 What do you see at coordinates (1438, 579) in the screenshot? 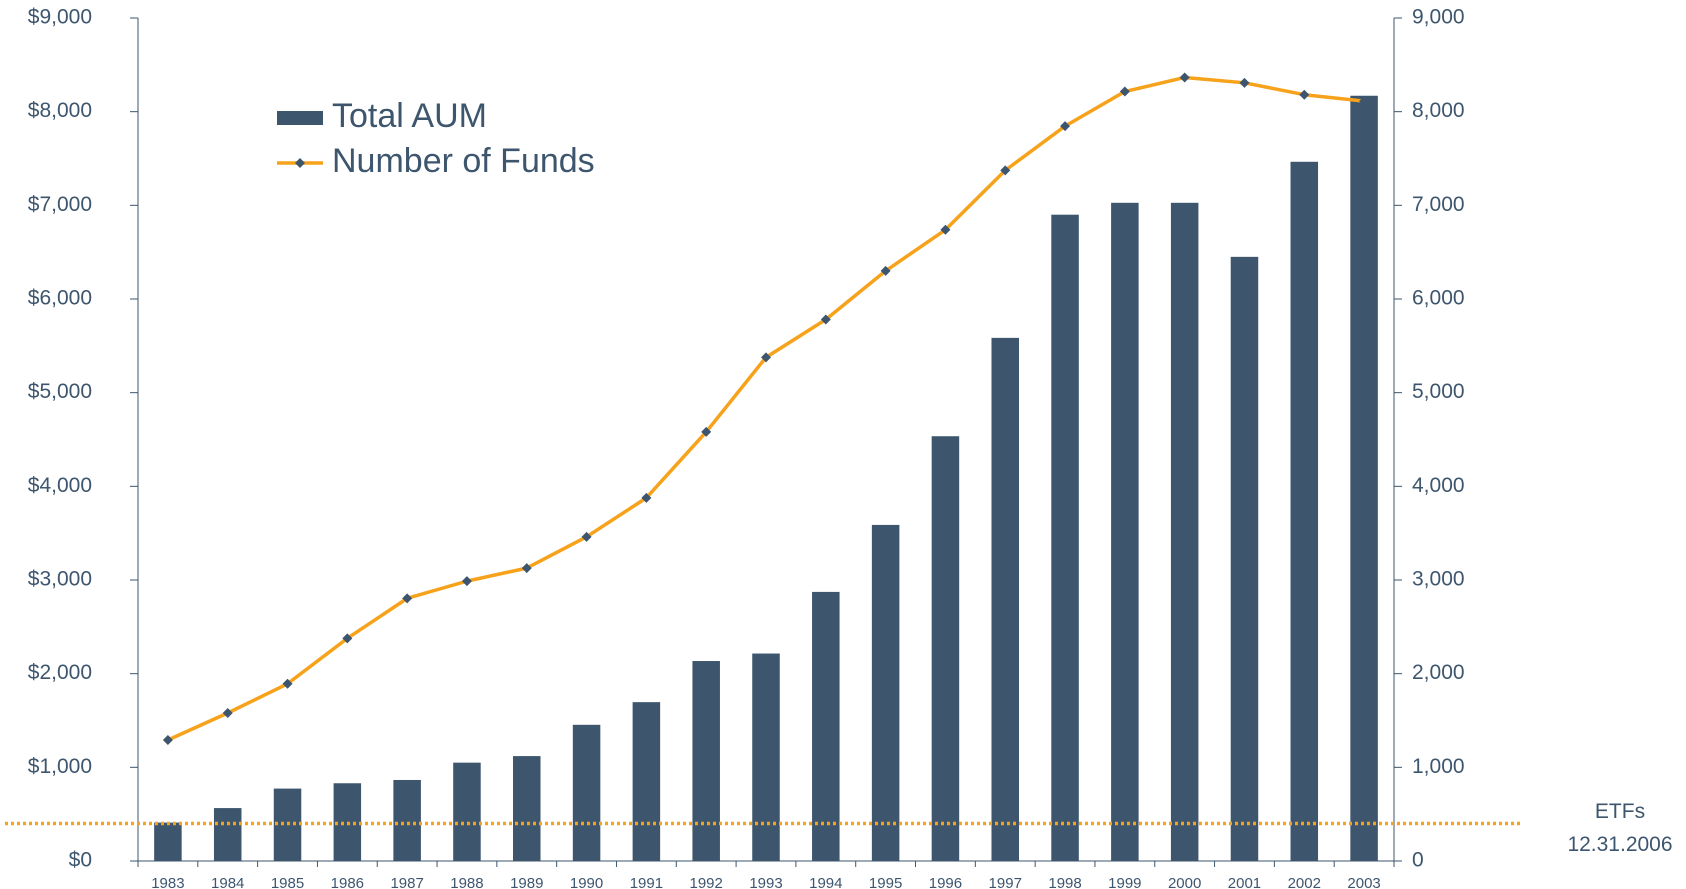
I see `y2-tick-label: 3,000` at bounding box center [1438, 579].